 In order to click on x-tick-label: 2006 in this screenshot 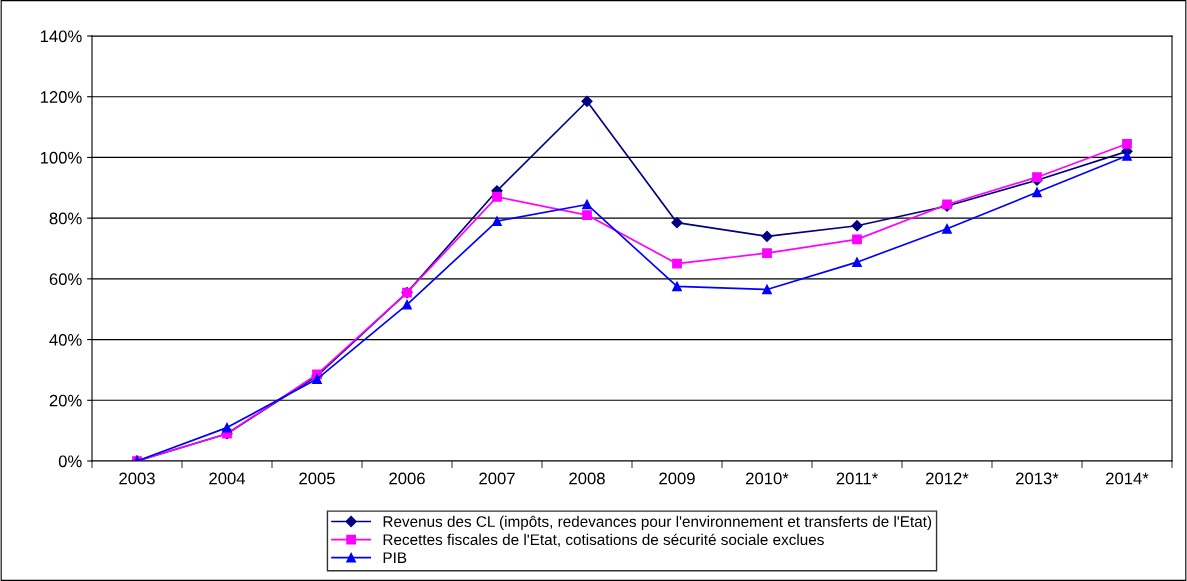, I will do `click(407, 478)`.